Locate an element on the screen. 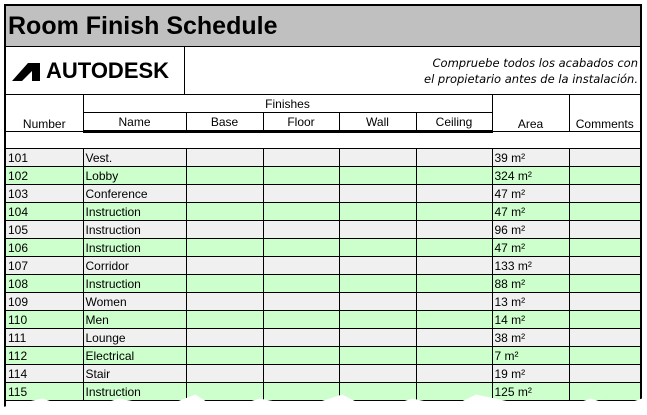  cell-area: 125 m² is located at coordinates (530, 391).